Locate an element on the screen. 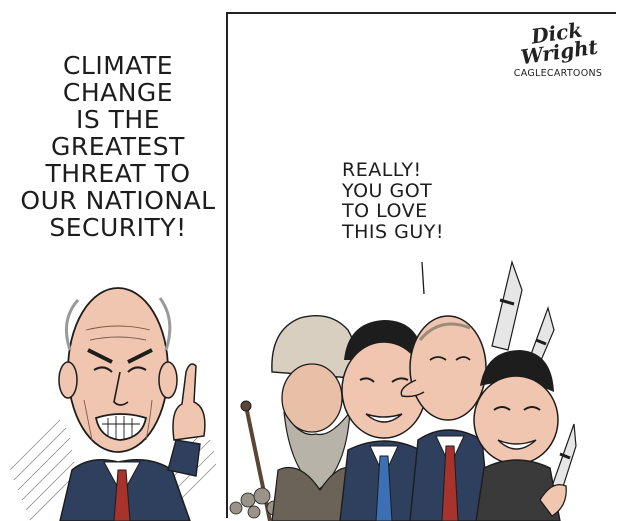 The width and height of the screenshot is (620, 521). right-speech-line: TO LOVE is located at coordinates (385, 211).